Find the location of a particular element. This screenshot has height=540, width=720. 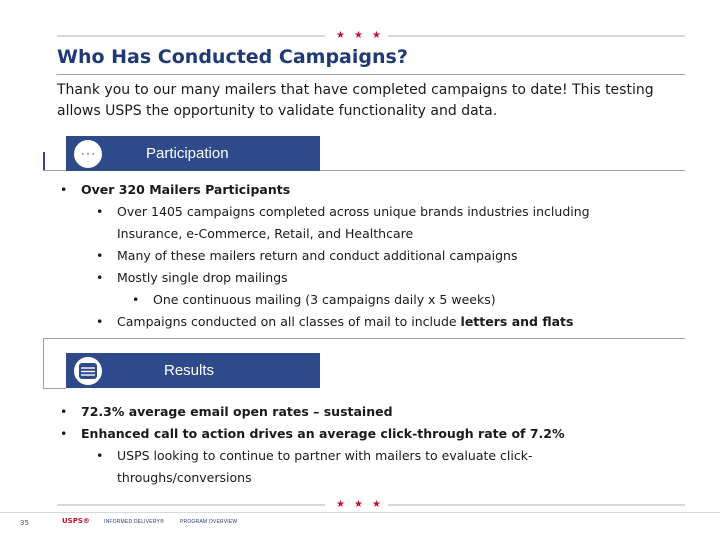

footer-section: PROGRAM OVERVIEW is located at coordinates (209, 522).